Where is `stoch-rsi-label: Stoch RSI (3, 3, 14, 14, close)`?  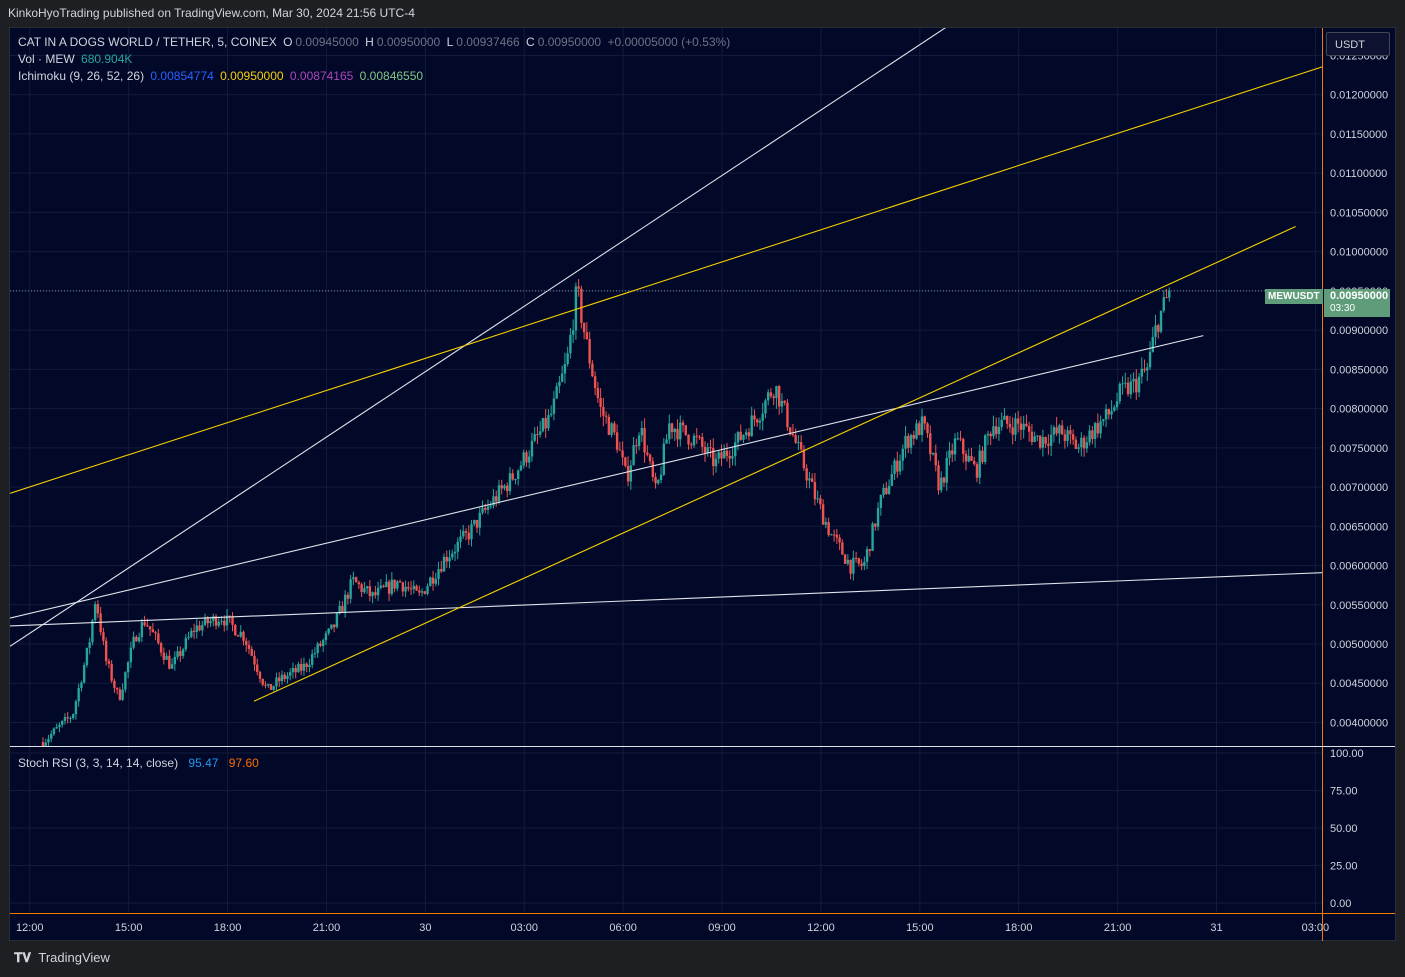 stoch-rsi-label: Stoch RSI (3, 3, 14, 14, close) is located at coordinates (98, 763).